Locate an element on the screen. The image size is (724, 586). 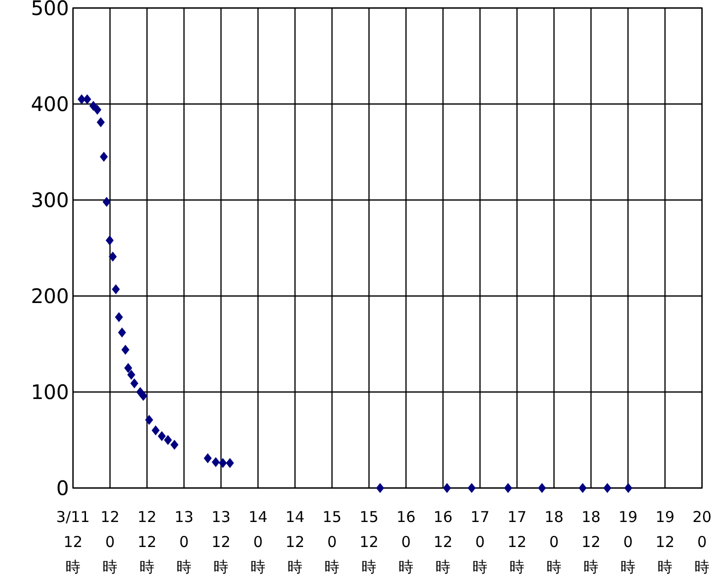
y-tick-label: 200 is located at coordinates (49, 296).